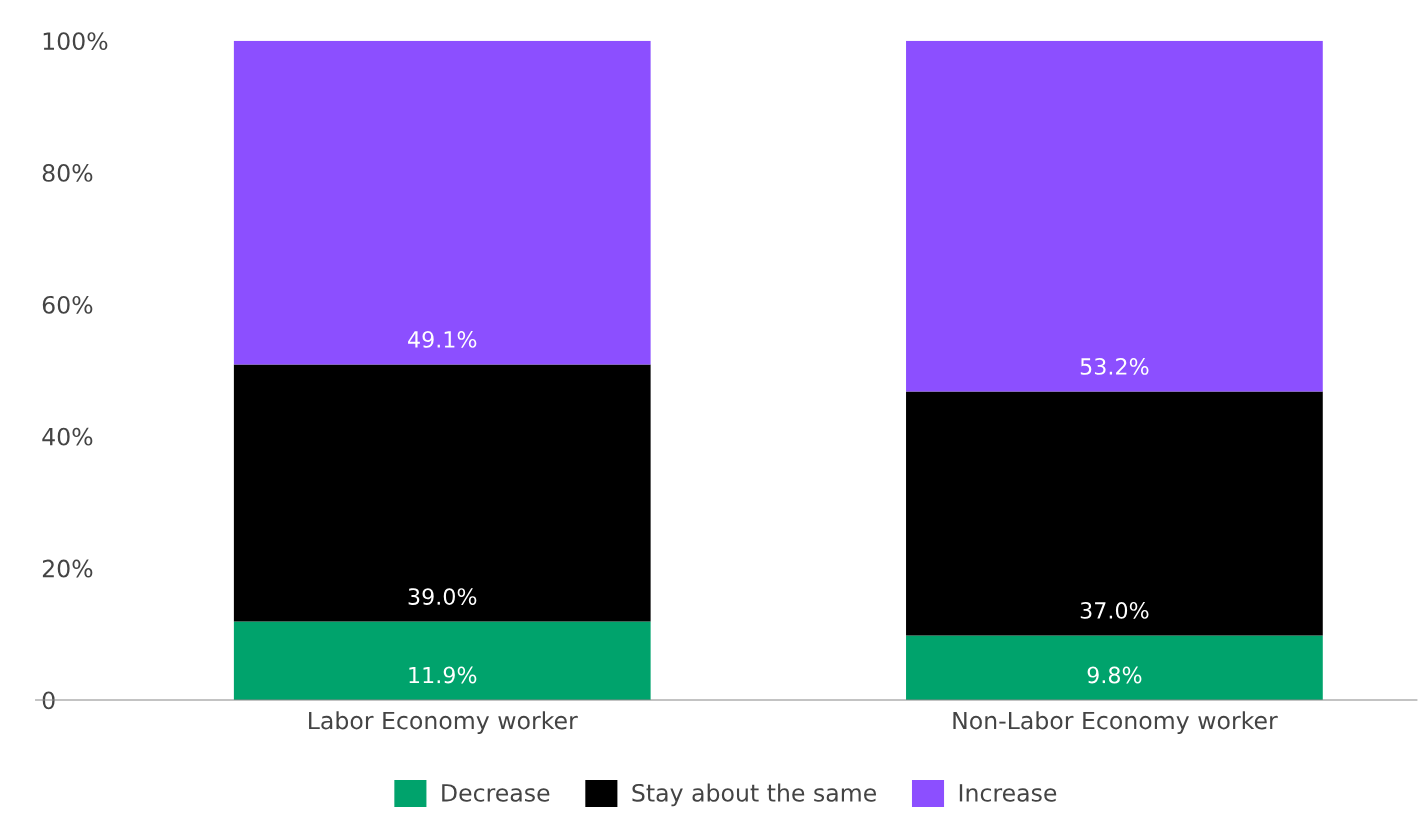 This screenshot has height=814, width=1424. Describe the element at coordinates (1114, 366) in the screenshot. I see `data-label: 53.2%` at that location.